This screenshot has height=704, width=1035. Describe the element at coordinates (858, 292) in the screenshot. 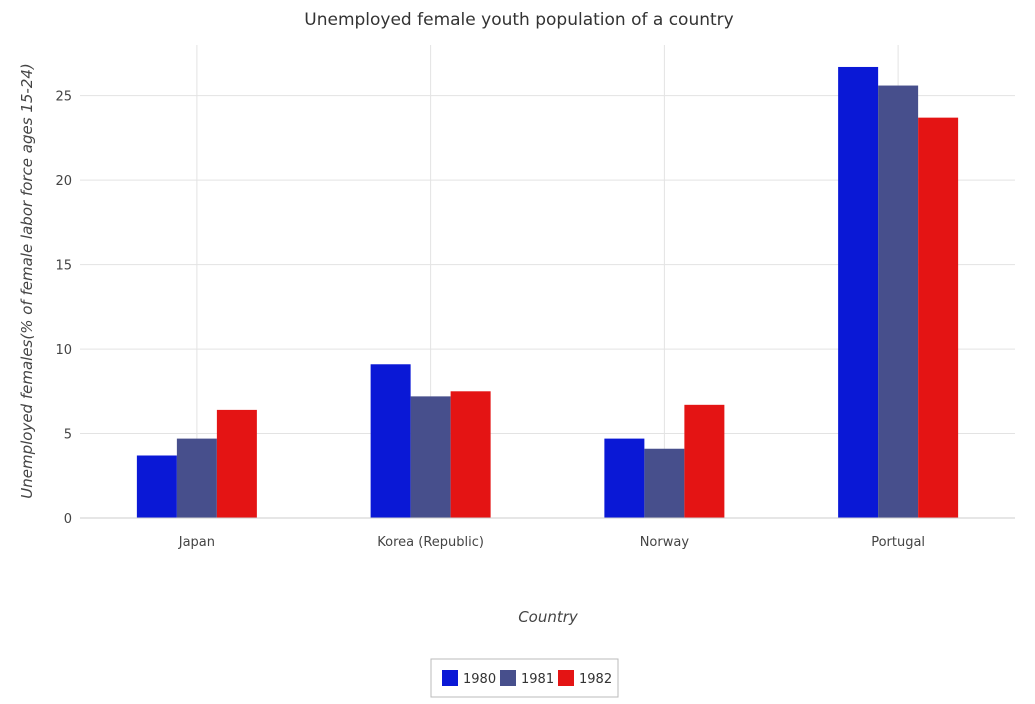

I see `bar-1980-portugal` at that location.